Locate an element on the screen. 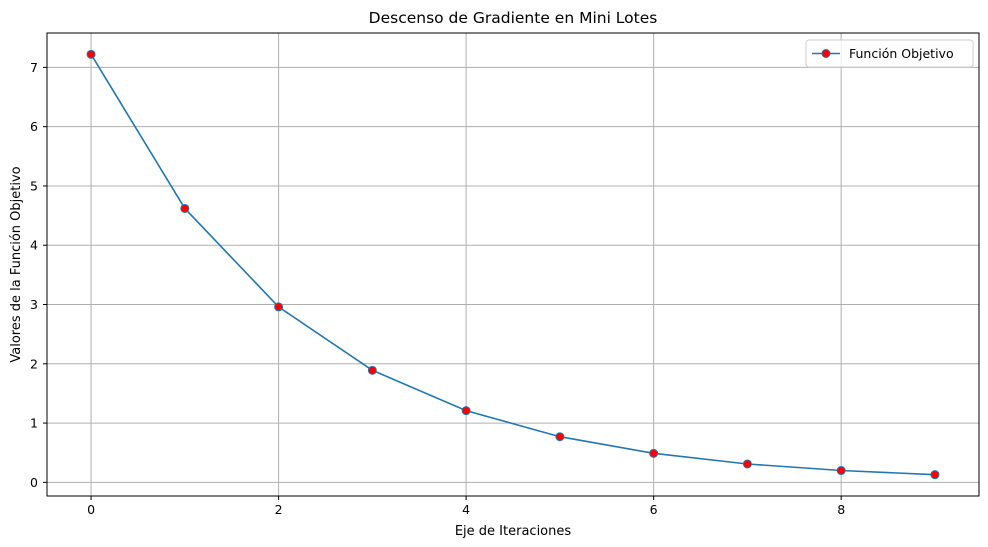  y-tick-label: 4 is located at coordinates (34, 245).